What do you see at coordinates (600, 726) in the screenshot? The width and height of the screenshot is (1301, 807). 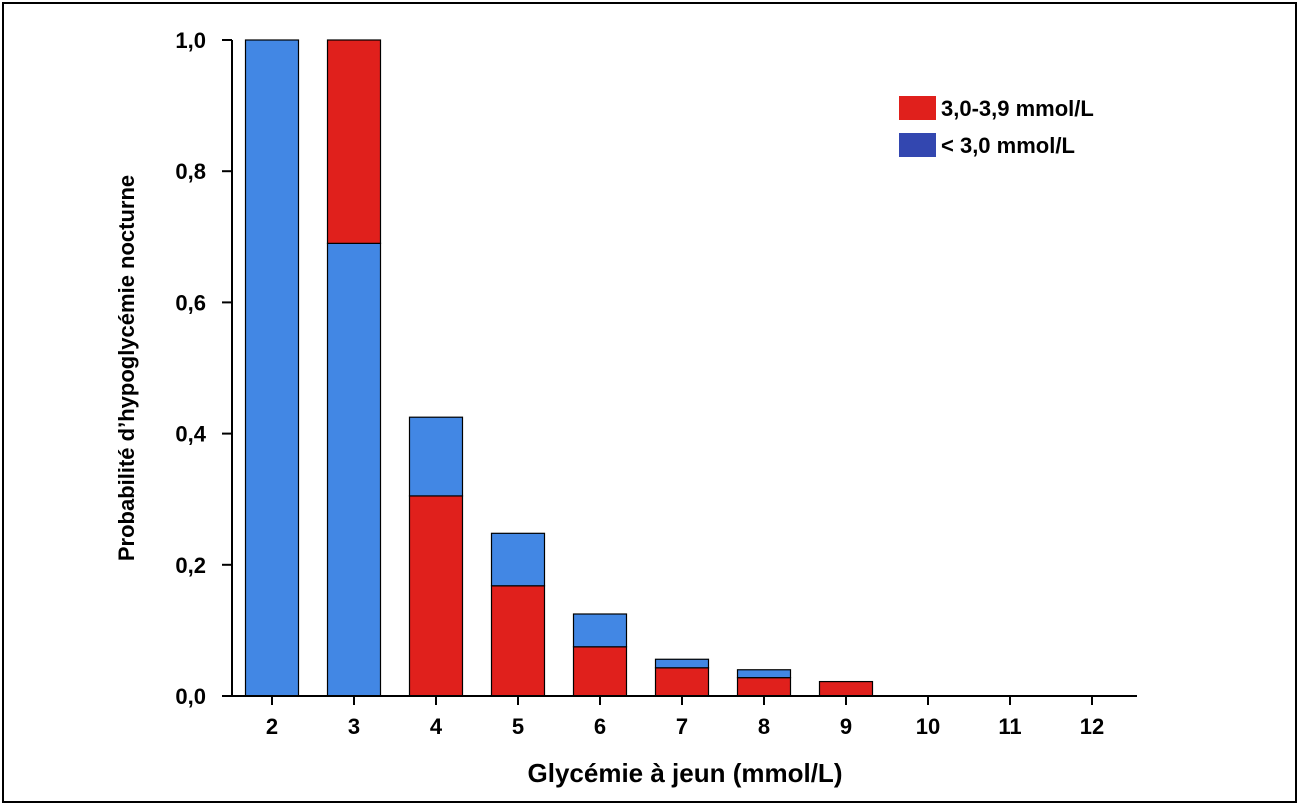 I see `x-tick-label: 6` at bounding box center [600, 726].